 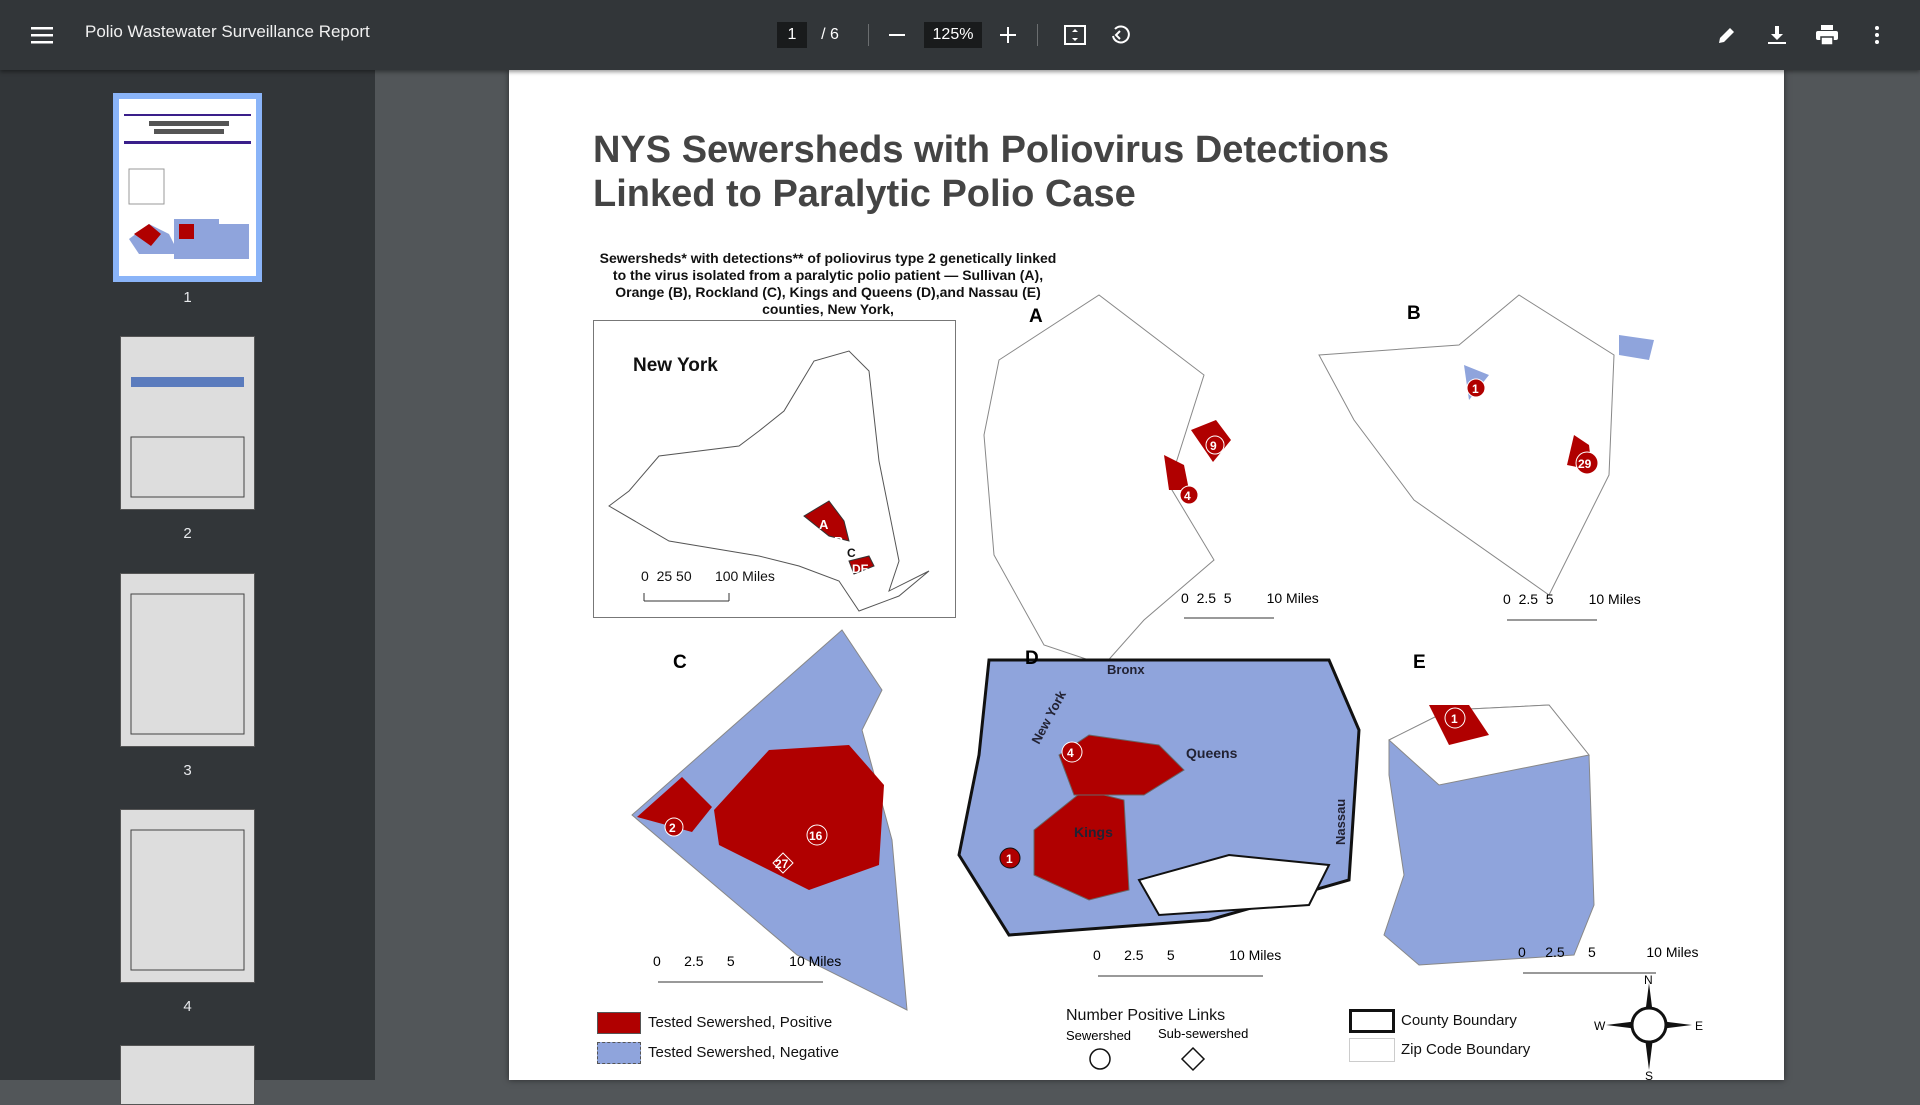 What do you see at coordinates (1100, 1059) in the screenshot?
I see `circle-symbol-icon` at bounding box center [1100, 1059].